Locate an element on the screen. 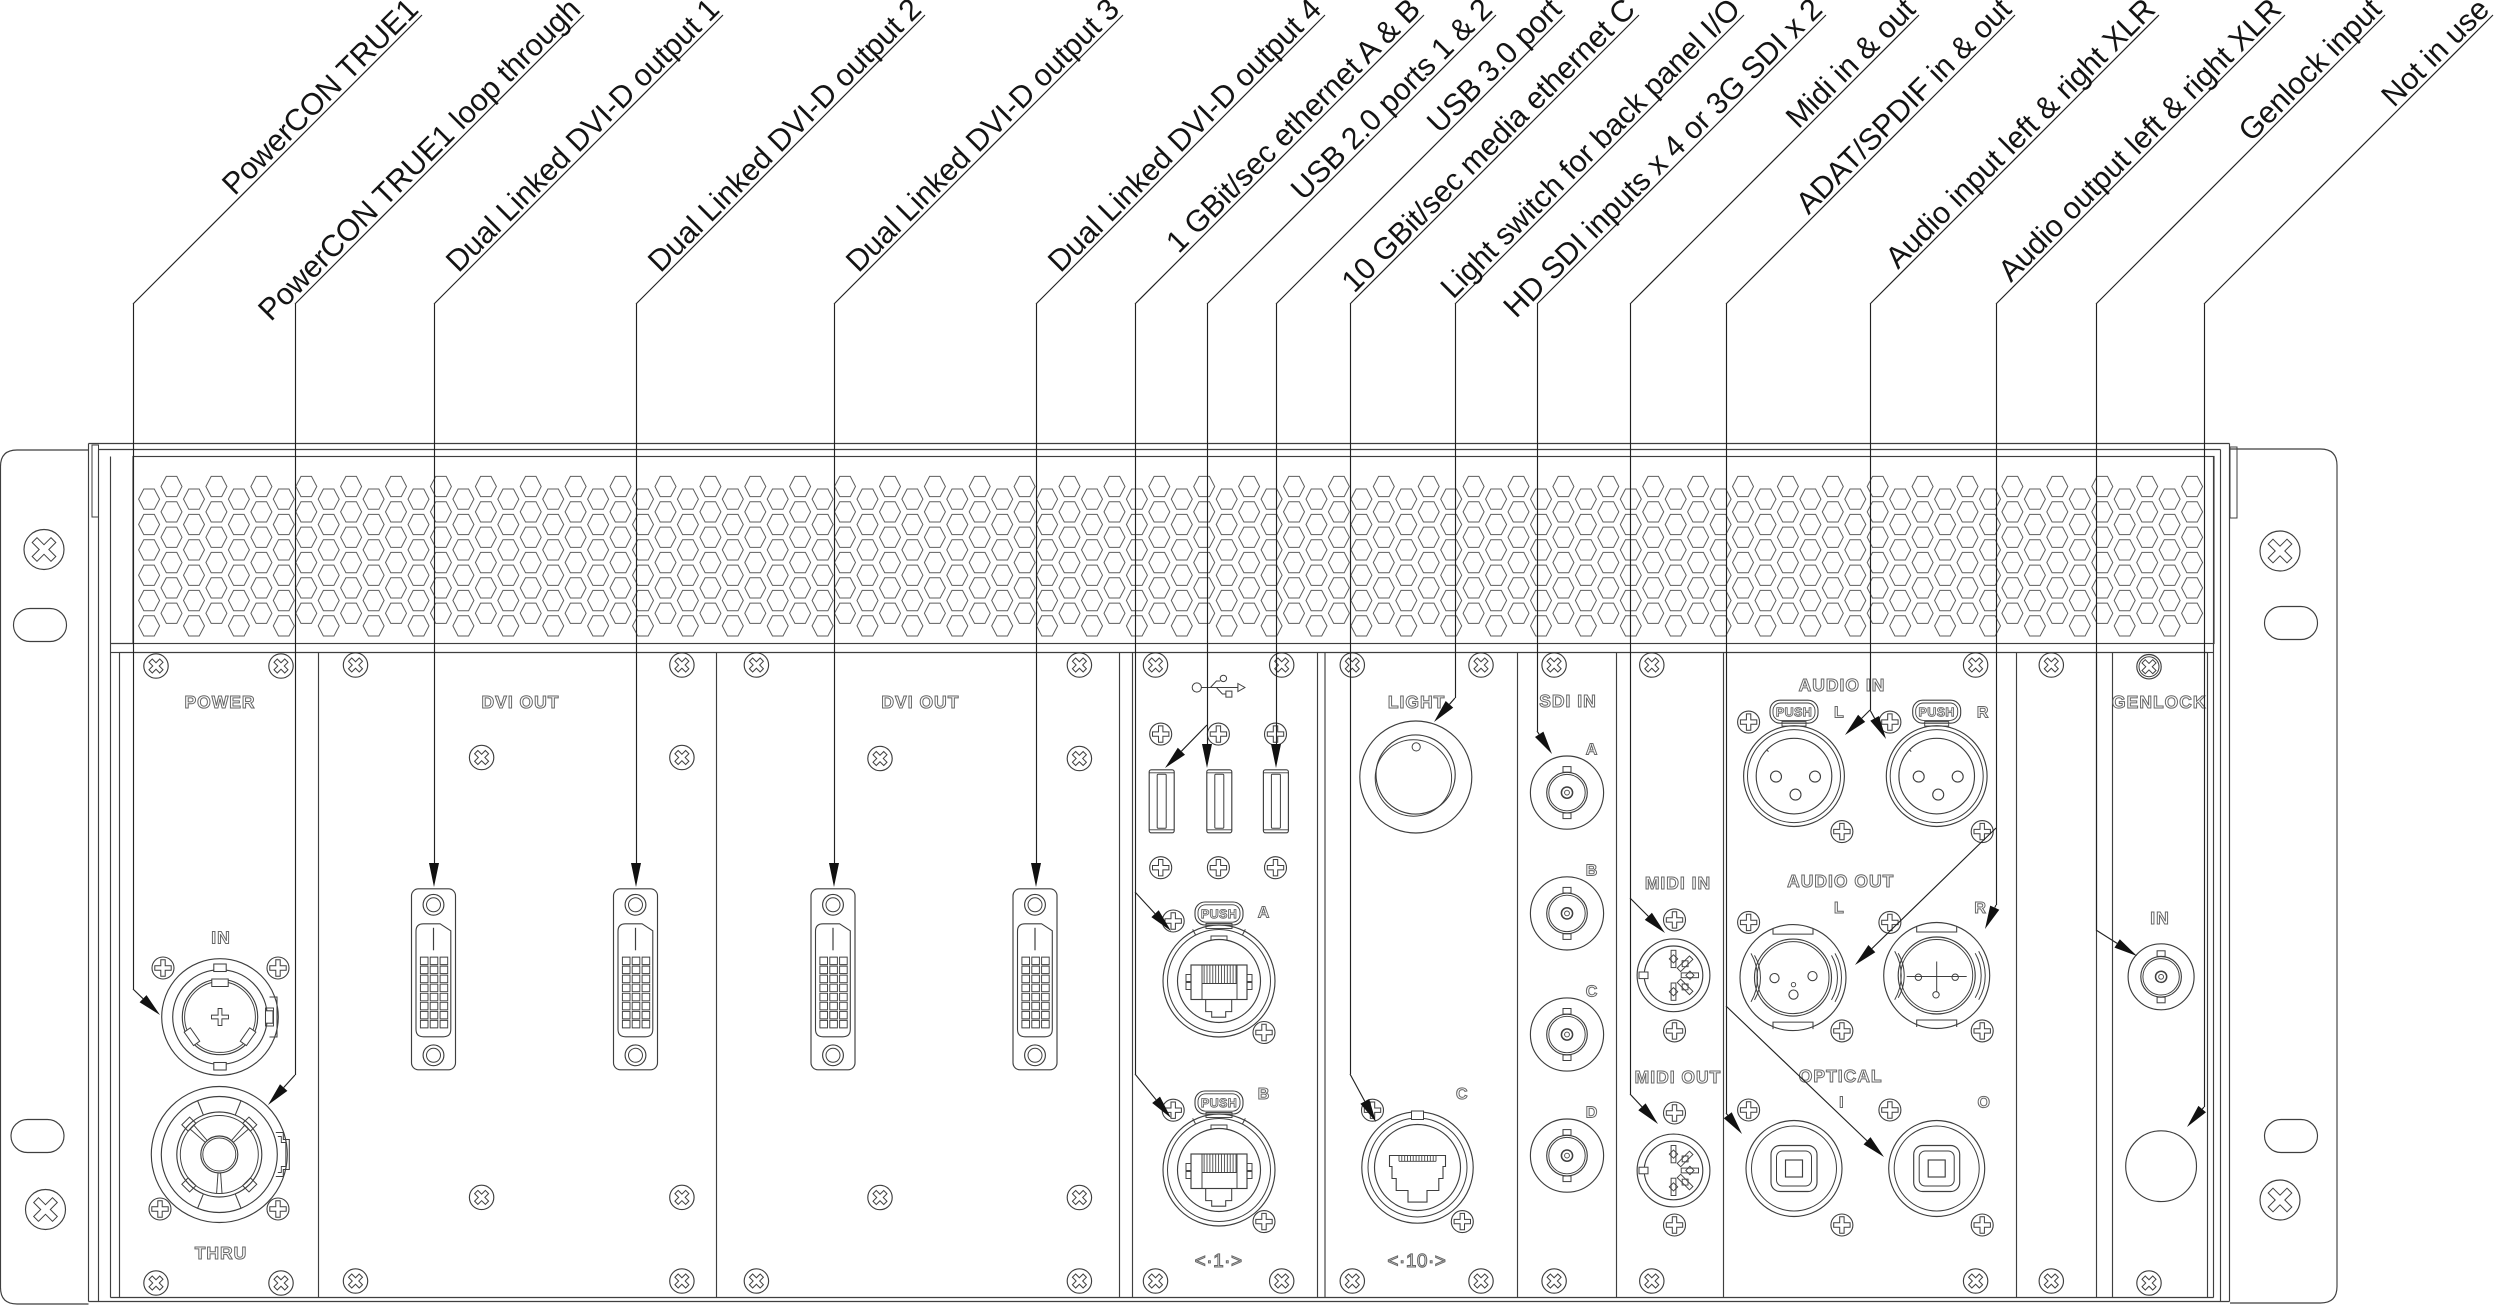 Image resolution: width=2500 pixels, height=1312 pixels. svg-text: <·10·> is located at coordinates (1416, 1261).